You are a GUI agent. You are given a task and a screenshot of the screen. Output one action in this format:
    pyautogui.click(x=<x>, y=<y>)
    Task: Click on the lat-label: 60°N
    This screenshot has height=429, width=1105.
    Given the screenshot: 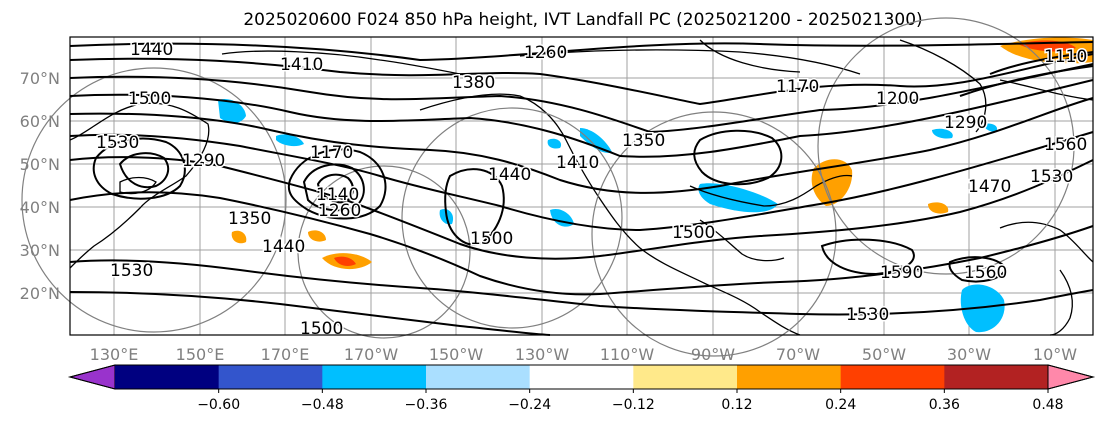 What is the action you would take?
    pyautogui.click(x=40, y=121)
    